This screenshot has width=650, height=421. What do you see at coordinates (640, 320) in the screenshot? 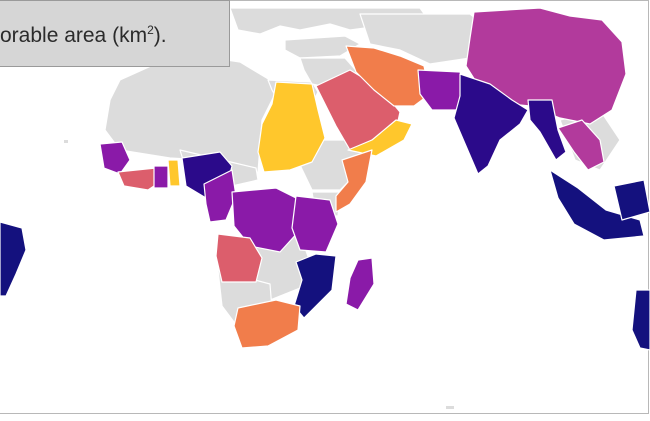
I see `region-australia` at bounding box center [640, 320].